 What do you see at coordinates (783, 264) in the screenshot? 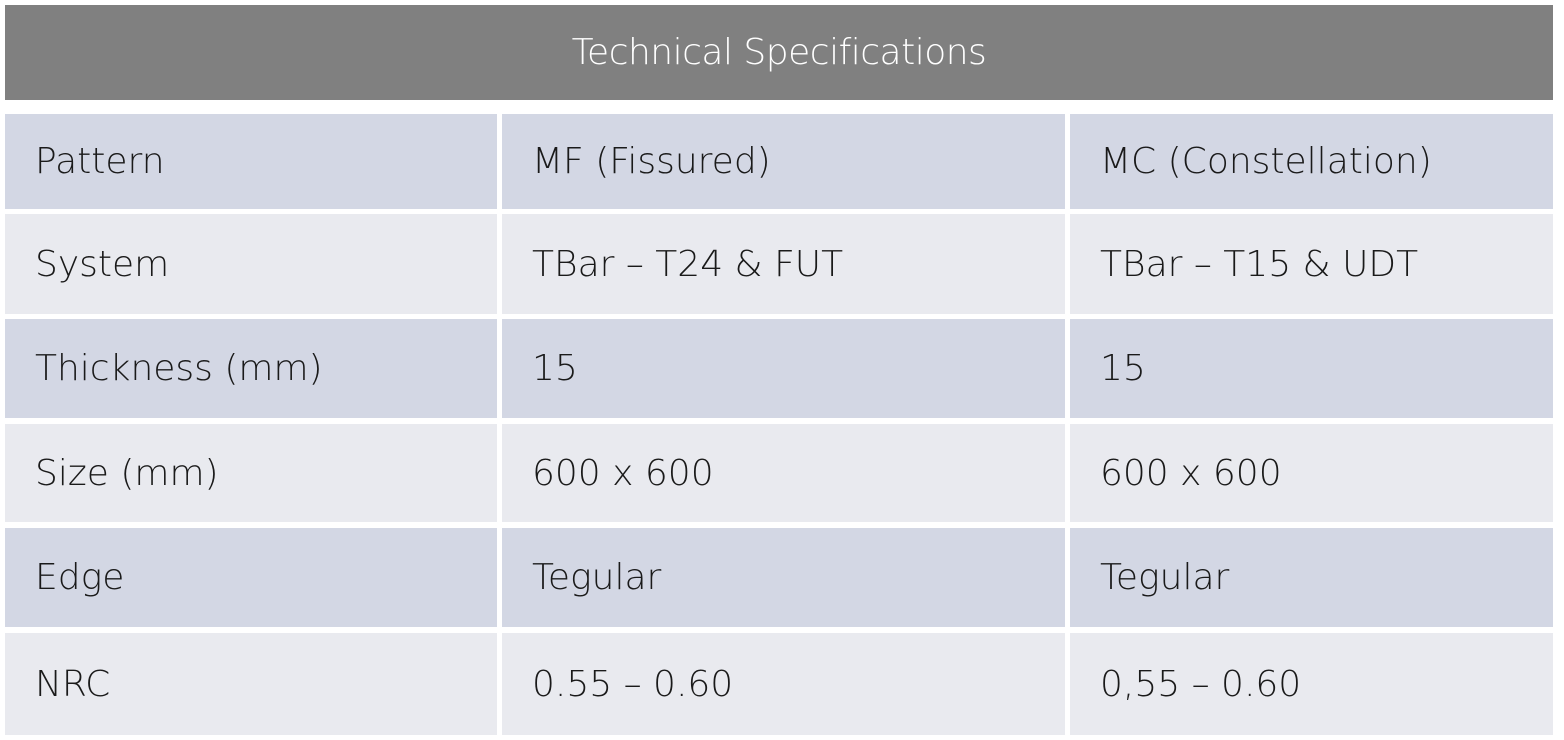
I see `cell-value: TBar – T24 & FUT` at bounding box center [783, 264].